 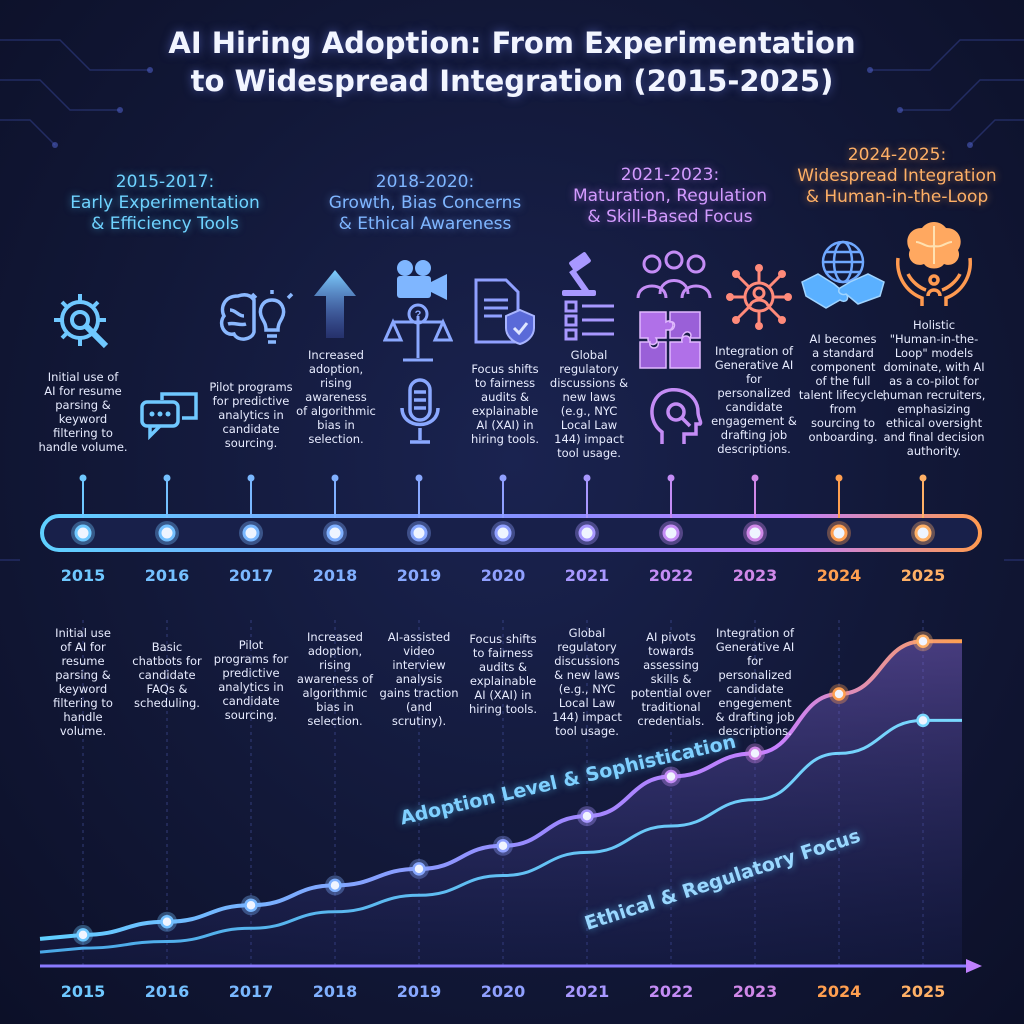 I want to click on desc-line: interview, so click(x=419, y=665).